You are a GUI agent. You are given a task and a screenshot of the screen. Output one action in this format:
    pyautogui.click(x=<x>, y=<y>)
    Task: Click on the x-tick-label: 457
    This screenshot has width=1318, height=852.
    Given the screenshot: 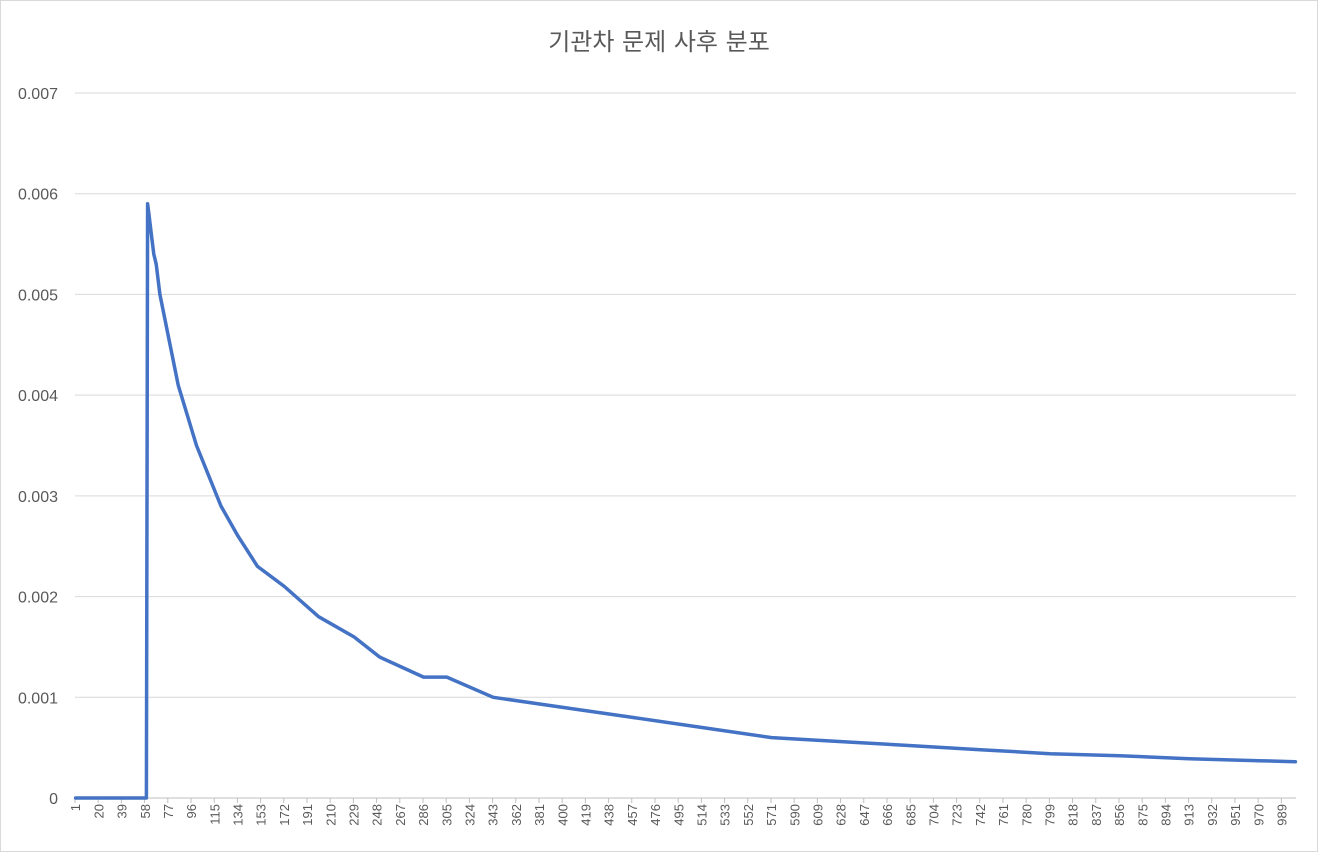 What is the action you would take?
    pyautogui.click(x=632, y=815)
    